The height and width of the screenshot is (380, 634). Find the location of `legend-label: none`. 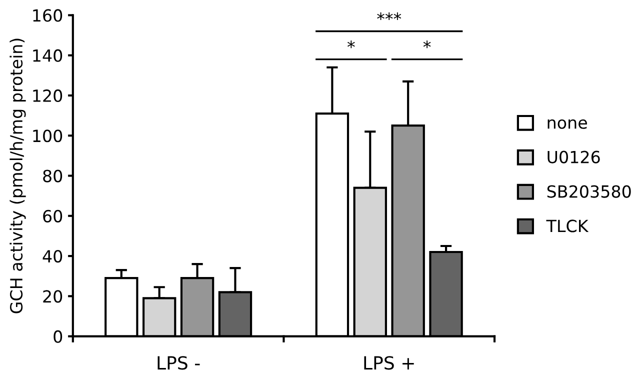

legend-label: none is located at coordinates (567, 124).